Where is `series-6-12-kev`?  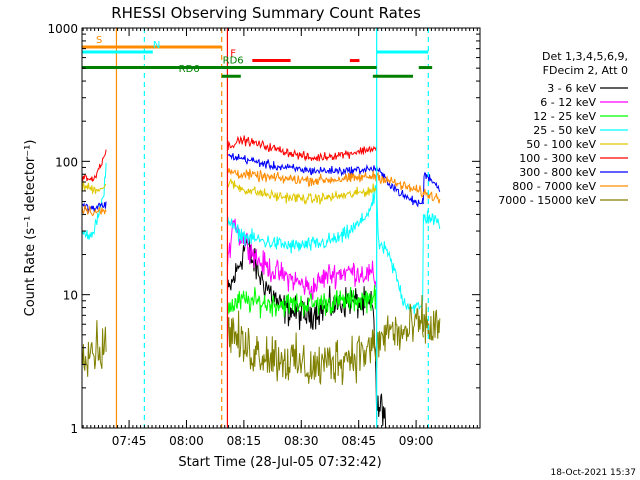 series-6-12-kev is located at coordinates (302, 259).